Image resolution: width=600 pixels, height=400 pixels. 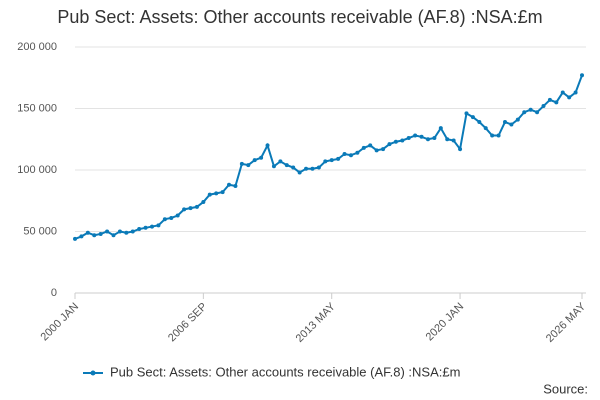 I want to click on y-tick-label: 50 000, so click(x=40, y=231).